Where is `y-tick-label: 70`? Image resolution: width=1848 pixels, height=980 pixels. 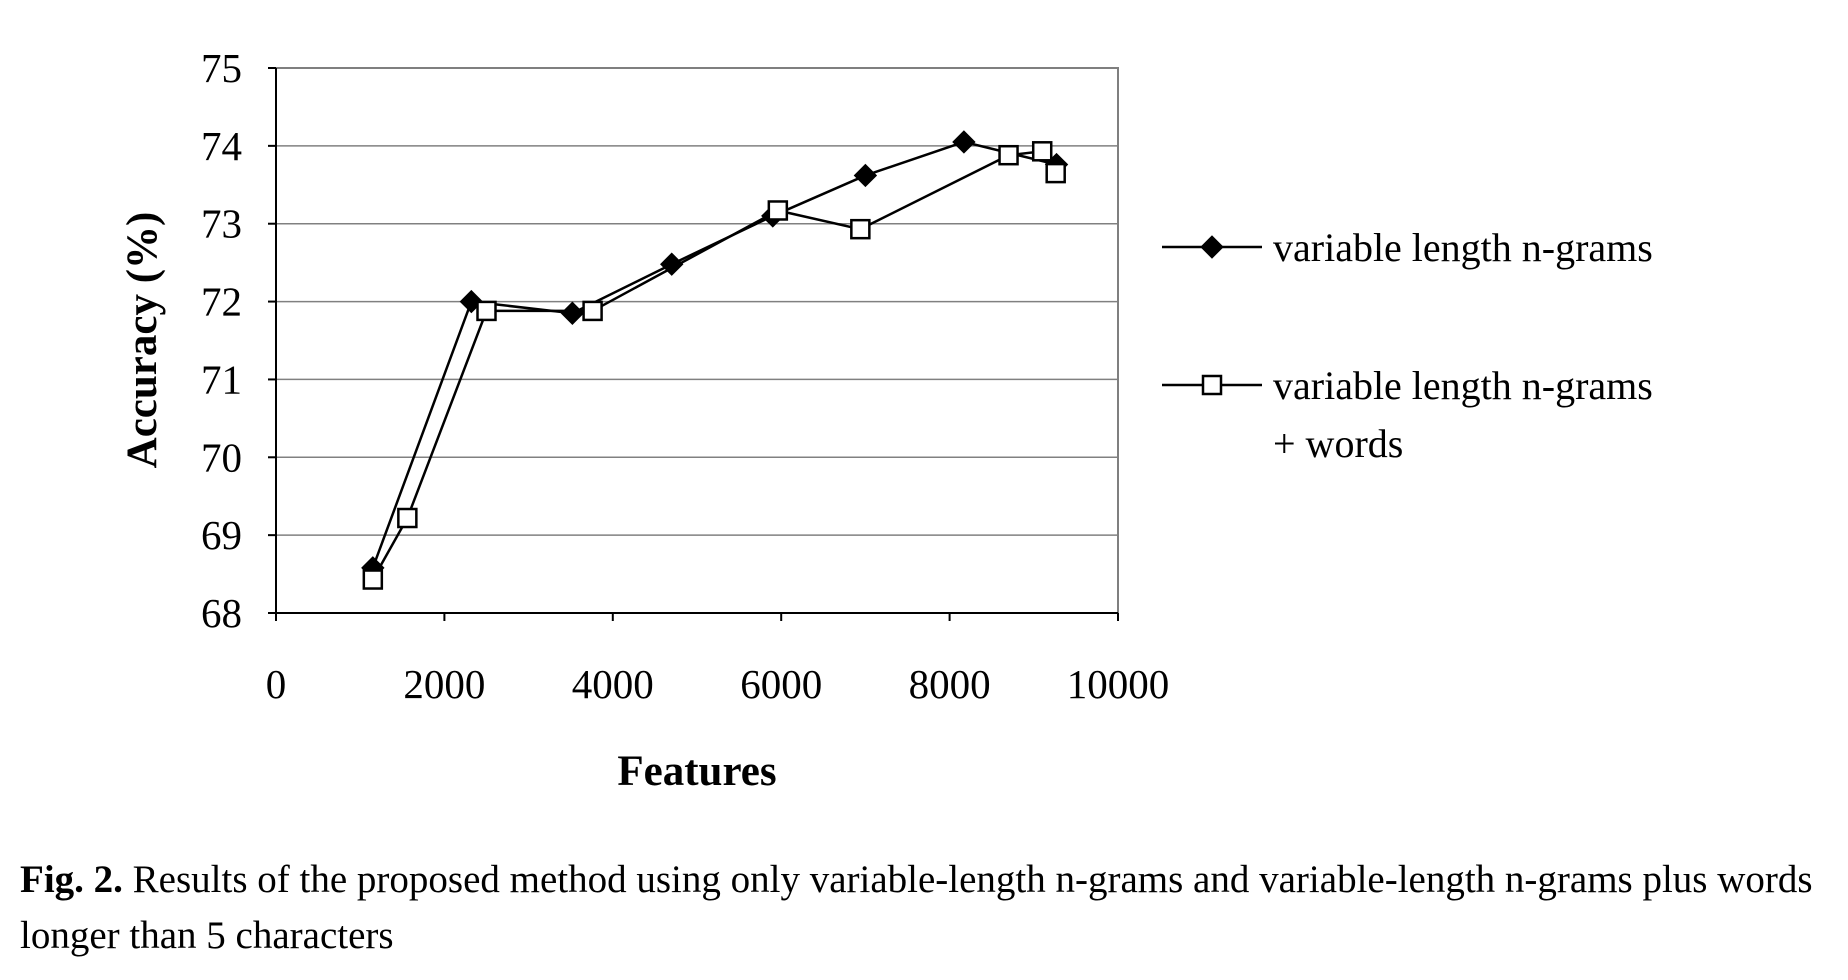
y-tick-label: 70 is located at coordinates (221, 457).